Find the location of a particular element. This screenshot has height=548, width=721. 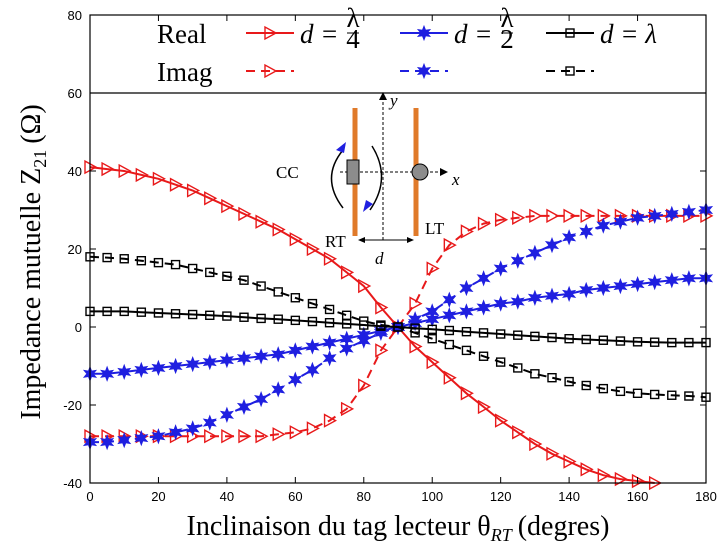

y-axis-label-sub: 21 is located at coordinates (40, 159).